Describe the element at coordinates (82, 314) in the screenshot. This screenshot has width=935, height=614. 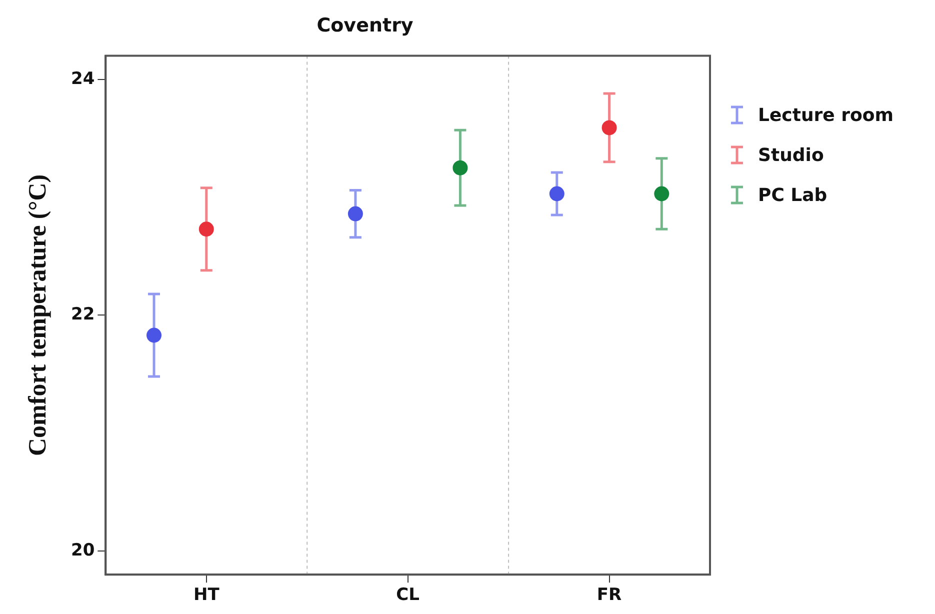
I see `y-tick-label: 22` at that location.